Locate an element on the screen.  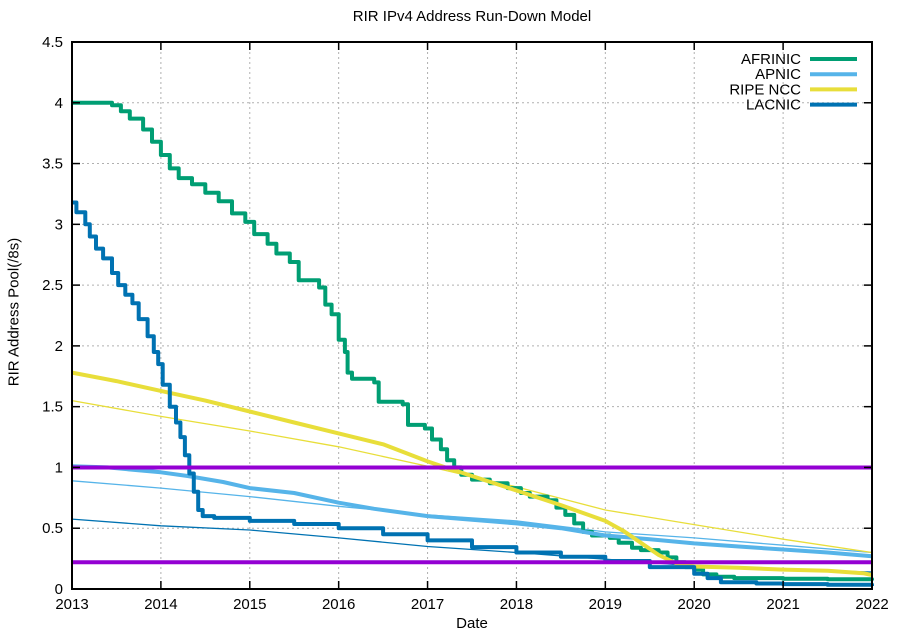
y-tick-label: 1 is located at coordinates (59, 467).